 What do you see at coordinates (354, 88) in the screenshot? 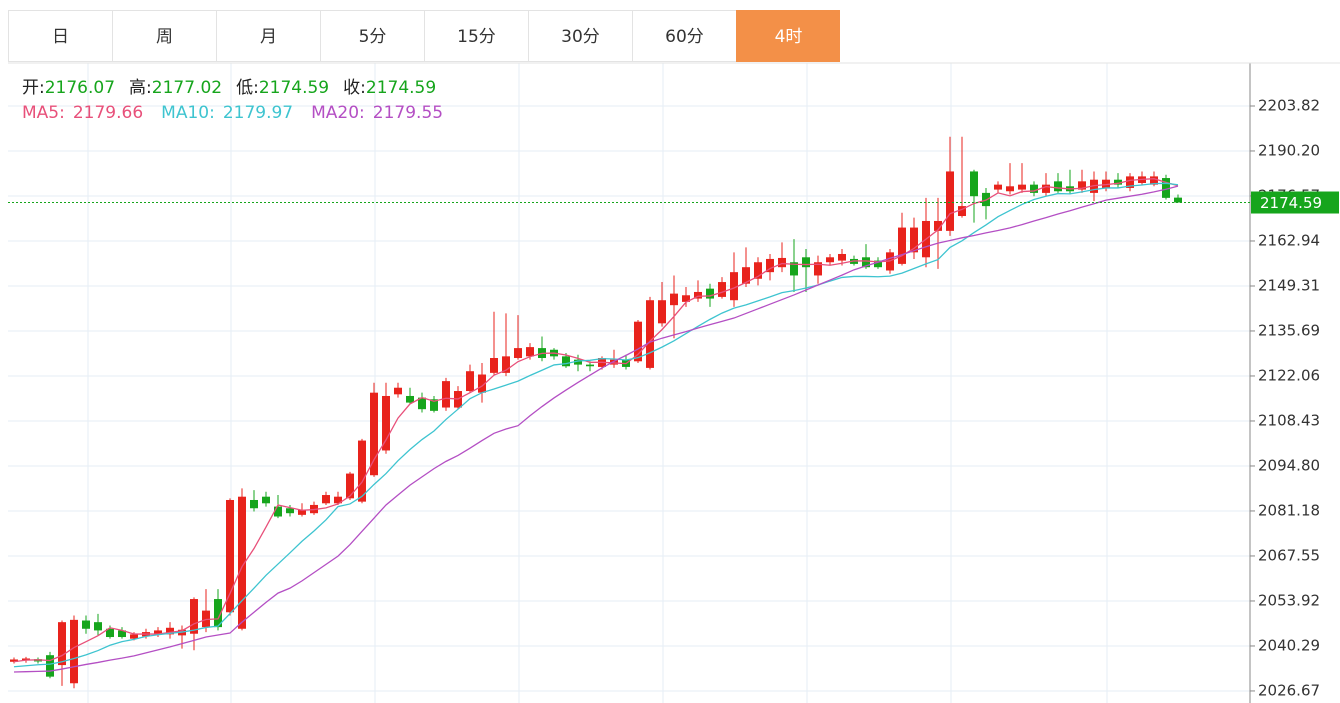
I see `ohlc-label: 收:` at bounding box center [354, 88].